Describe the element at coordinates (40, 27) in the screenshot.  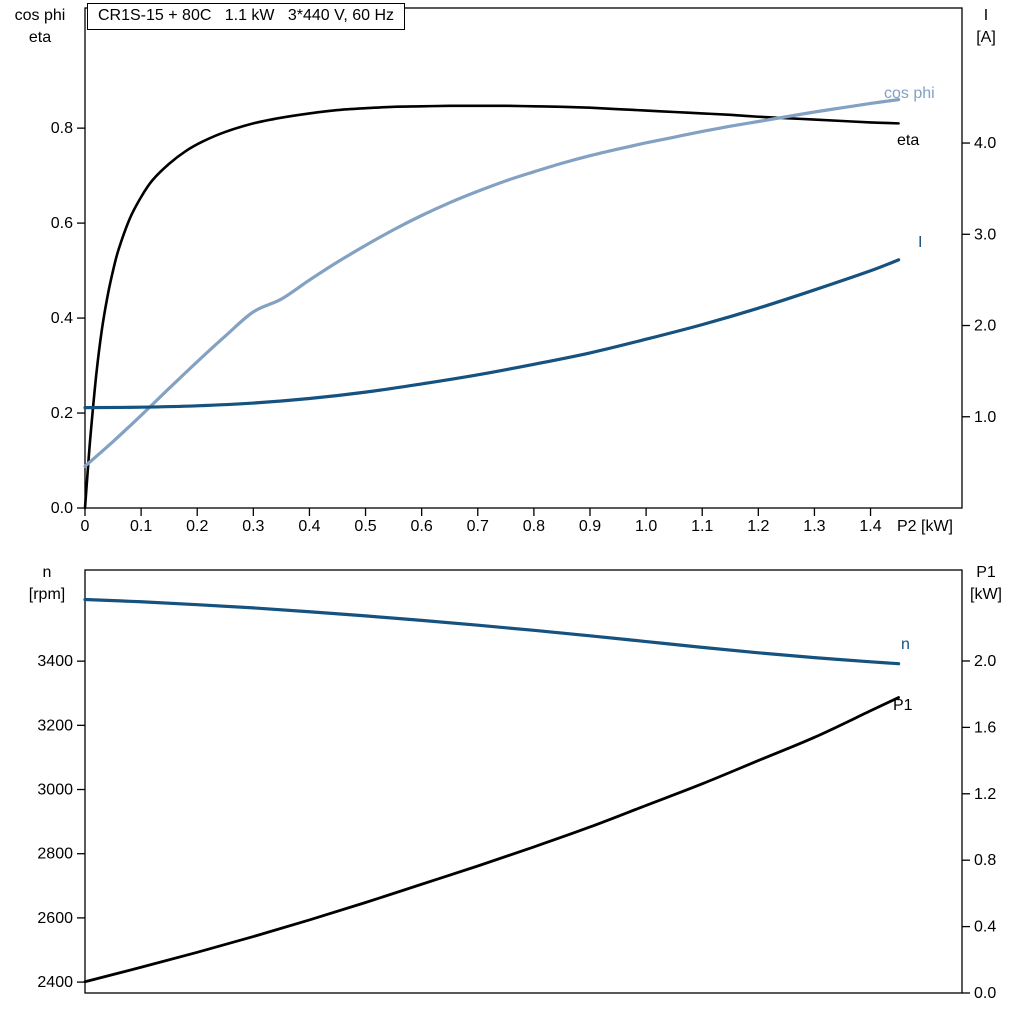
I see `top-left-axis-header: cos phi eta` at that location.